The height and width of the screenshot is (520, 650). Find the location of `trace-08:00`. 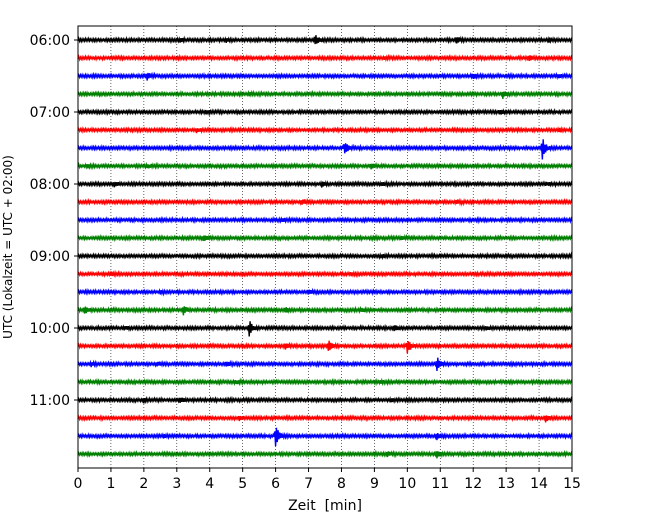

trace-08:00 is located at coordinates (325, 184).